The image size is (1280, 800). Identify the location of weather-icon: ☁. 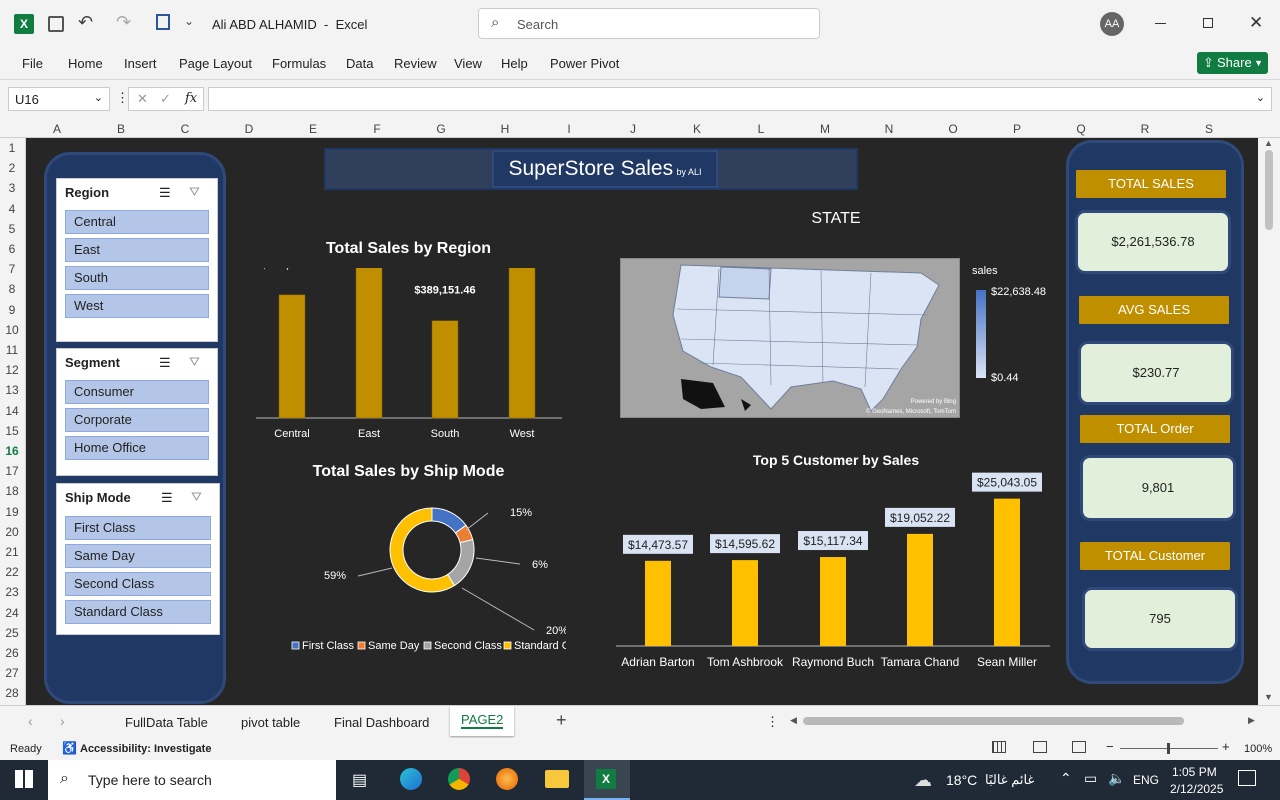
(923, 780).